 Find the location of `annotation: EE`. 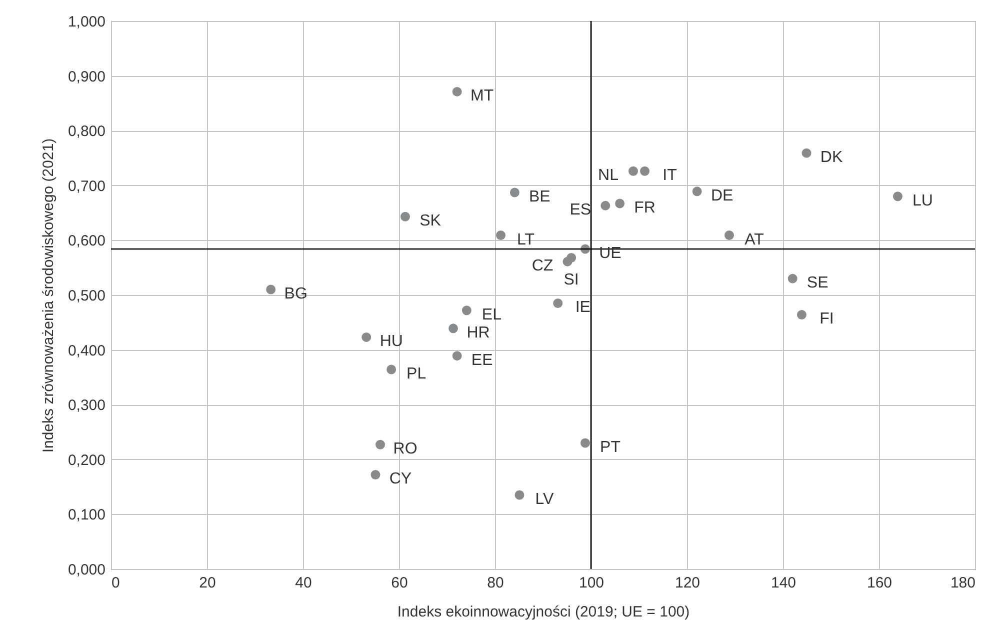

annotation: EE is located at coordinates (482, 360).